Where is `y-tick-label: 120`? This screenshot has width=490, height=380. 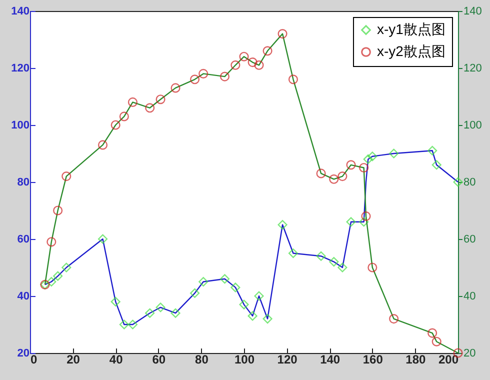
y-tick-label: 120 is located at coordinates (20, 68).